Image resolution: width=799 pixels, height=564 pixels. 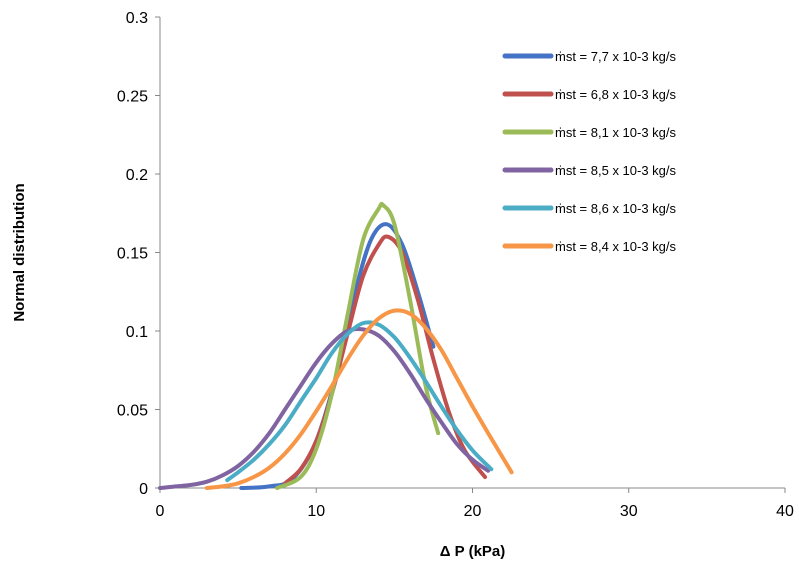 I want to click on y-tick-label: 0.2, so click(x=137, y=175).